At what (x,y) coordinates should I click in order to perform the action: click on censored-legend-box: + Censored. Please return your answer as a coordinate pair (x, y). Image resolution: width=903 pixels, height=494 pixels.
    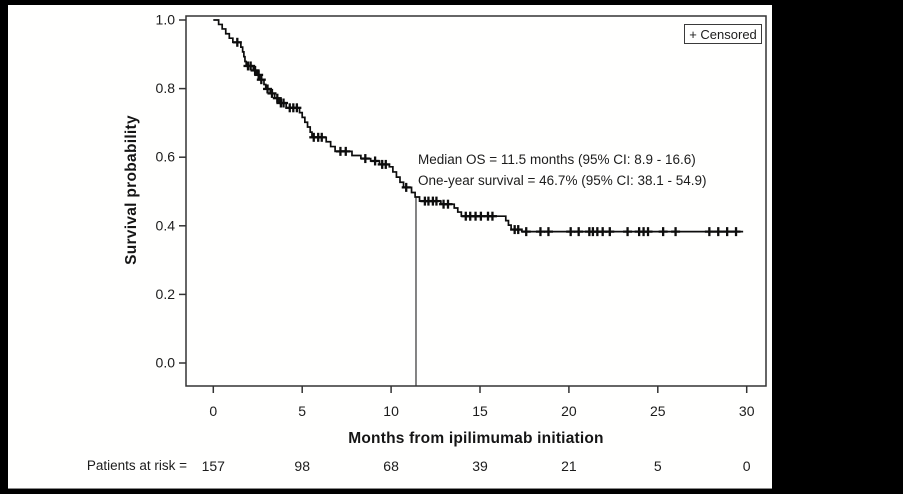
    Looking at the image, I should click on (723, 34).